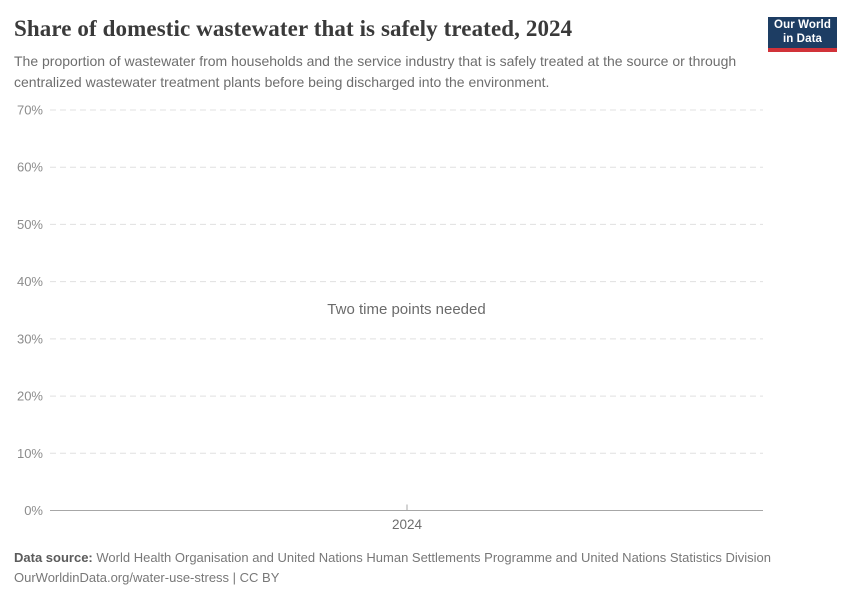 The image size is (850, 600). I want to click on x-axis-tick-label: 2024, so click(407, 524).